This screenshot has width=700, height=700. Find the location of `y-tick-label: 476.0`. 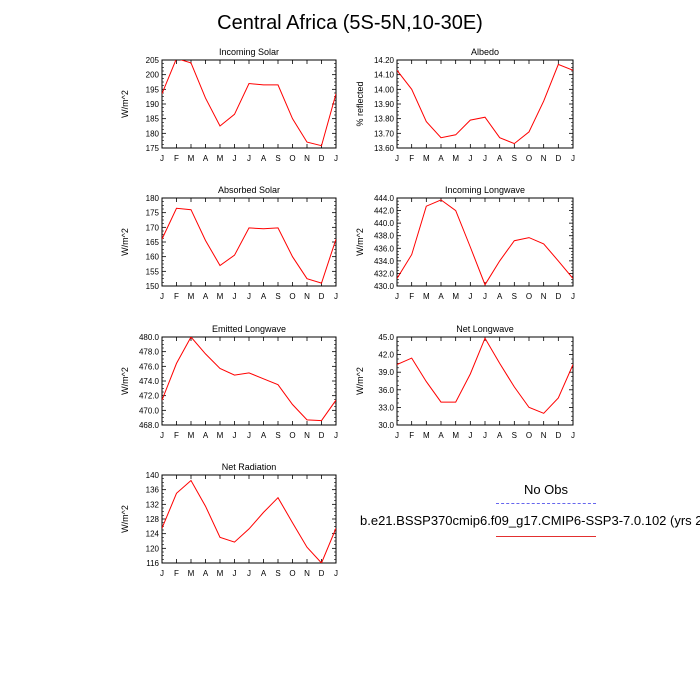

y-tick-label: 476.0 is located at coordinates (149, 366).